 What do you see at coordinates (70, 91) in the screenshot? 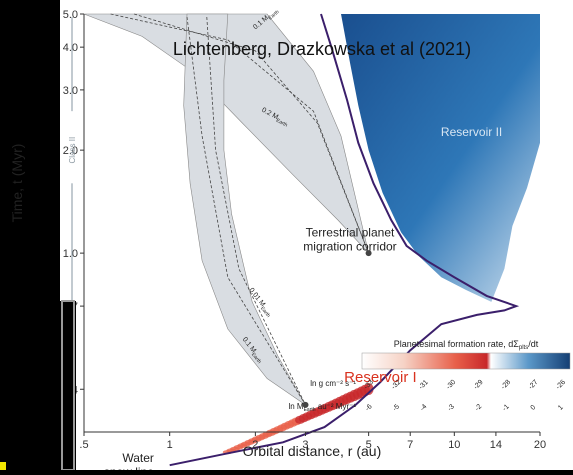
I see `y-tick-label: 3.0` at bounding box center [70, 91].